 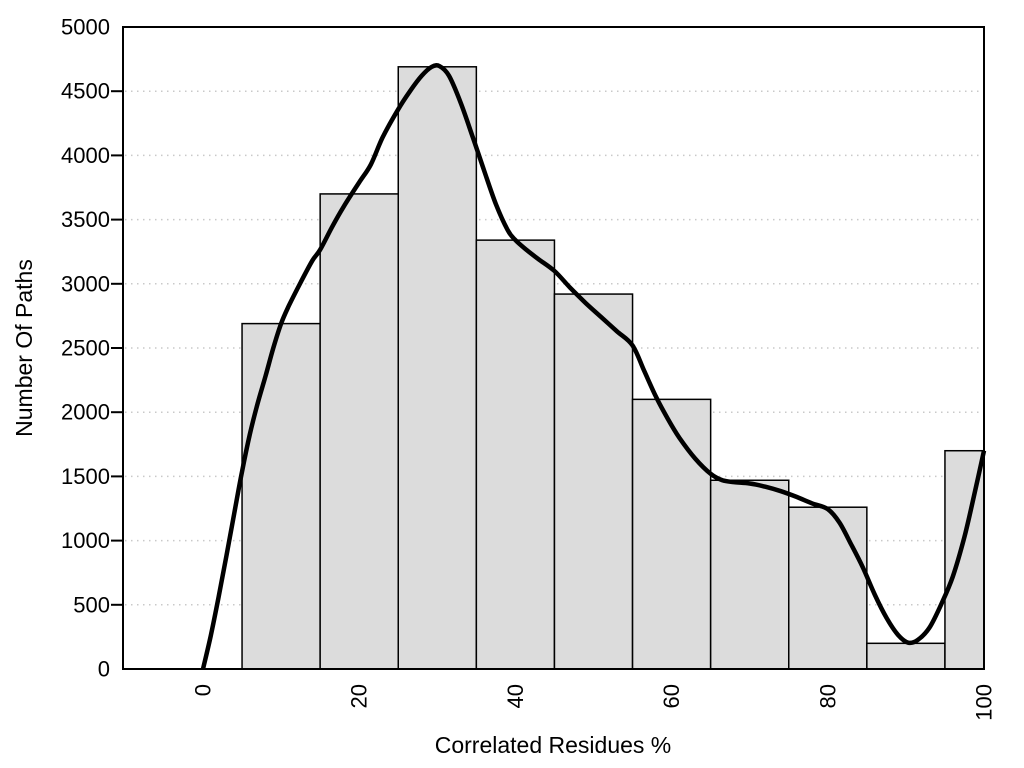 I want to click on y-tick-label: 2500, so click(x=85, y=348).